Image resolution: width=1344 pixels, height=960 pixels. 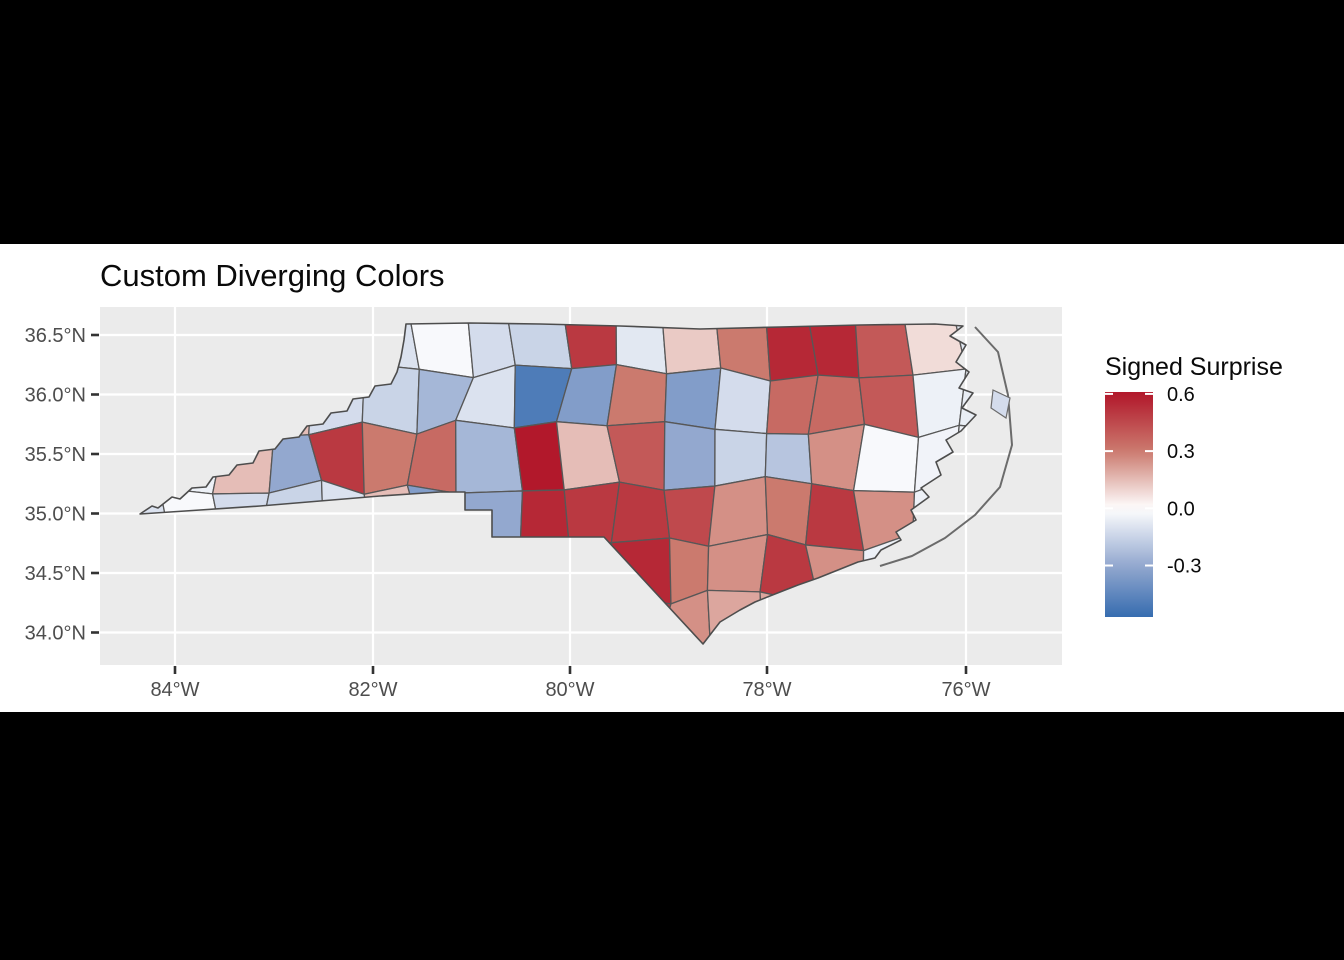 What do you see at coordinates (766, 690) in the screenshot?
I see `x-tick-label: 78°W` at bounding box center [766, 690].